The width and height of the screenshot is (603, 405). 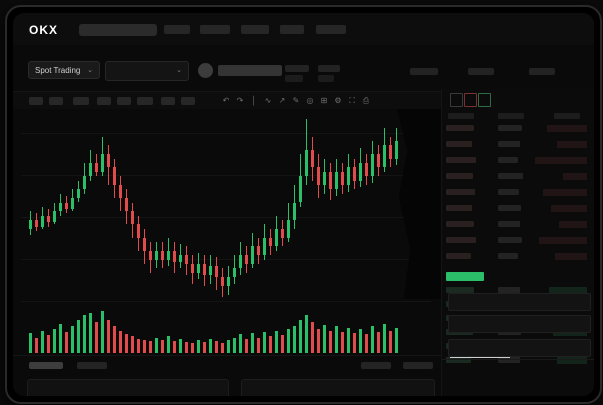 What do you see at coordinates (104, 101) in the screenshot?
I see `tool-timeframe-1h` at bounding box center [104, 101].